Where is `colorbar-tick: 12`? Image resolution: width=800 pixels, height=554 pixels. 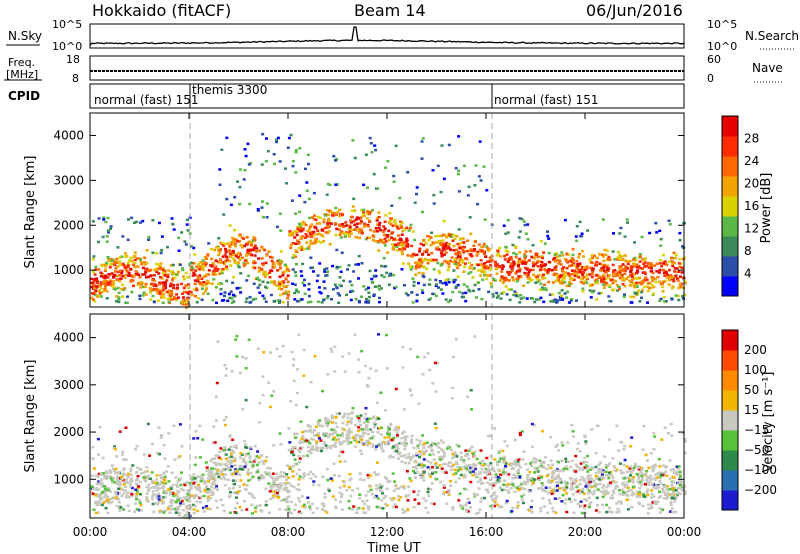 colorbar-tick: 12 is located at coordinates (751, 229).